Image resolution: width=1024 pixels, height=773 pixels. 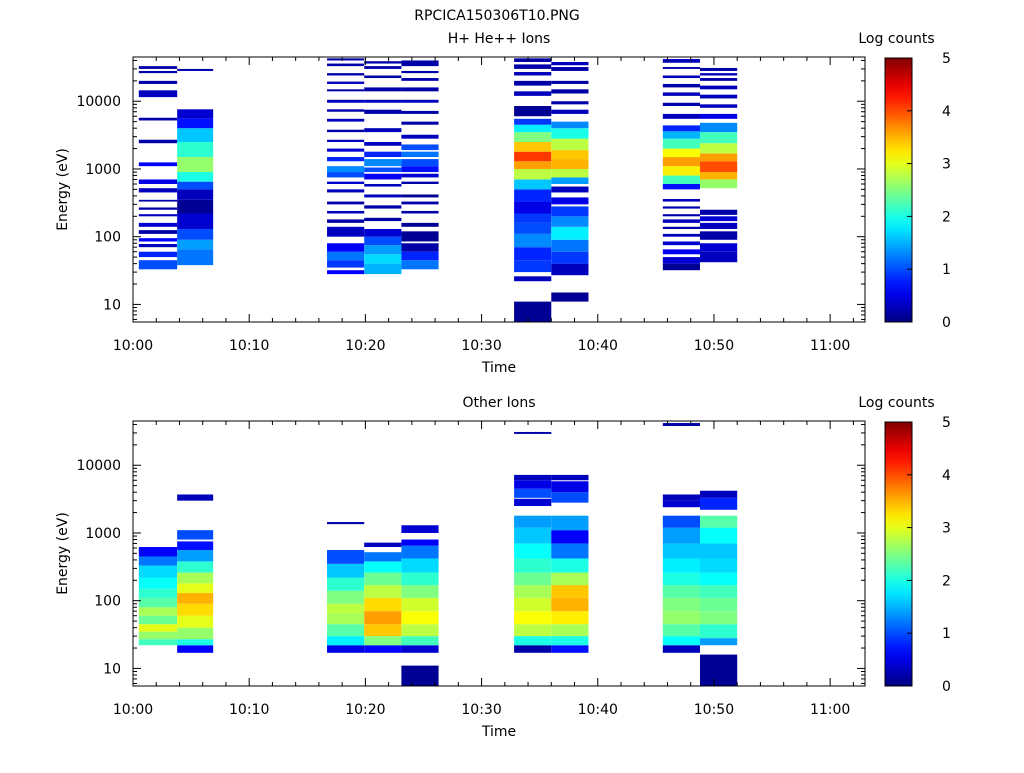 What do you see at coordinates (107, 602) in the screenshot?
I see `panel-2-y-tick-label: 100` at bounding box center [107, 602].